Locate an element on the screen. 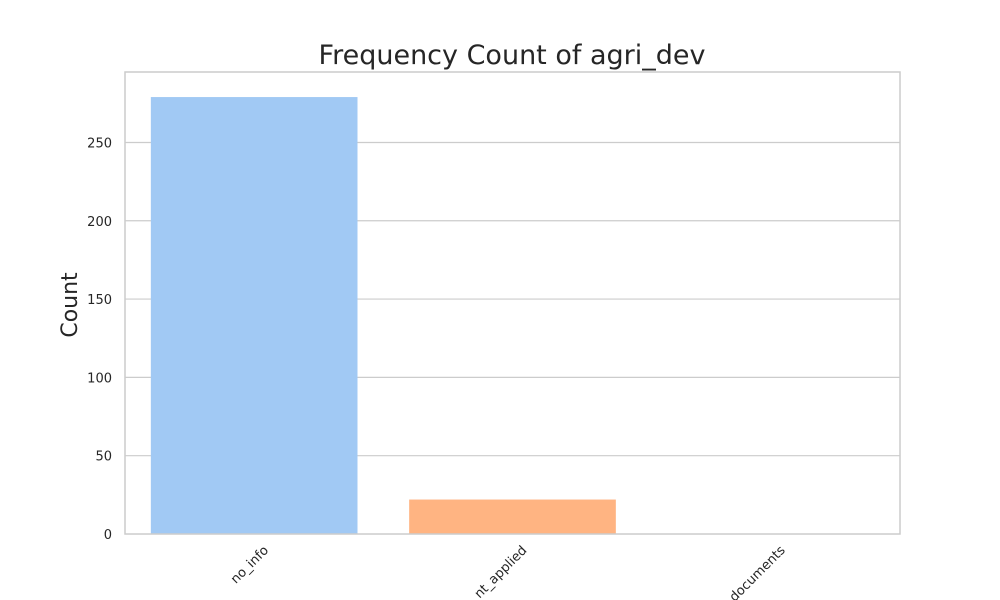 This screenshot has width=1000, height=600. y-tick-label: 50 is located at coordinates (103, 457).